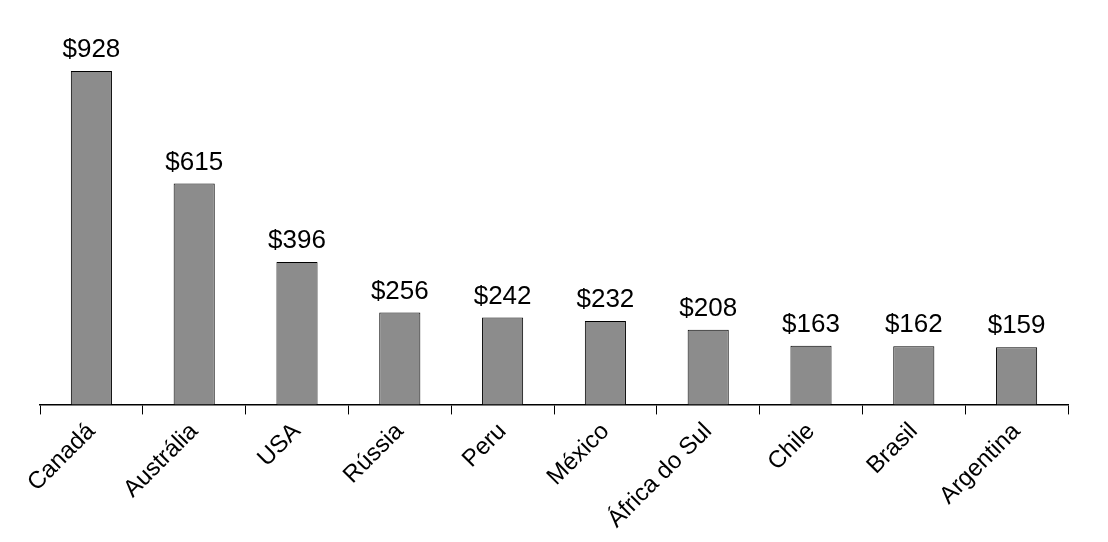 This screenshot has width=1108, height=542. I want to click on data-label: $256, so click(399, 289).